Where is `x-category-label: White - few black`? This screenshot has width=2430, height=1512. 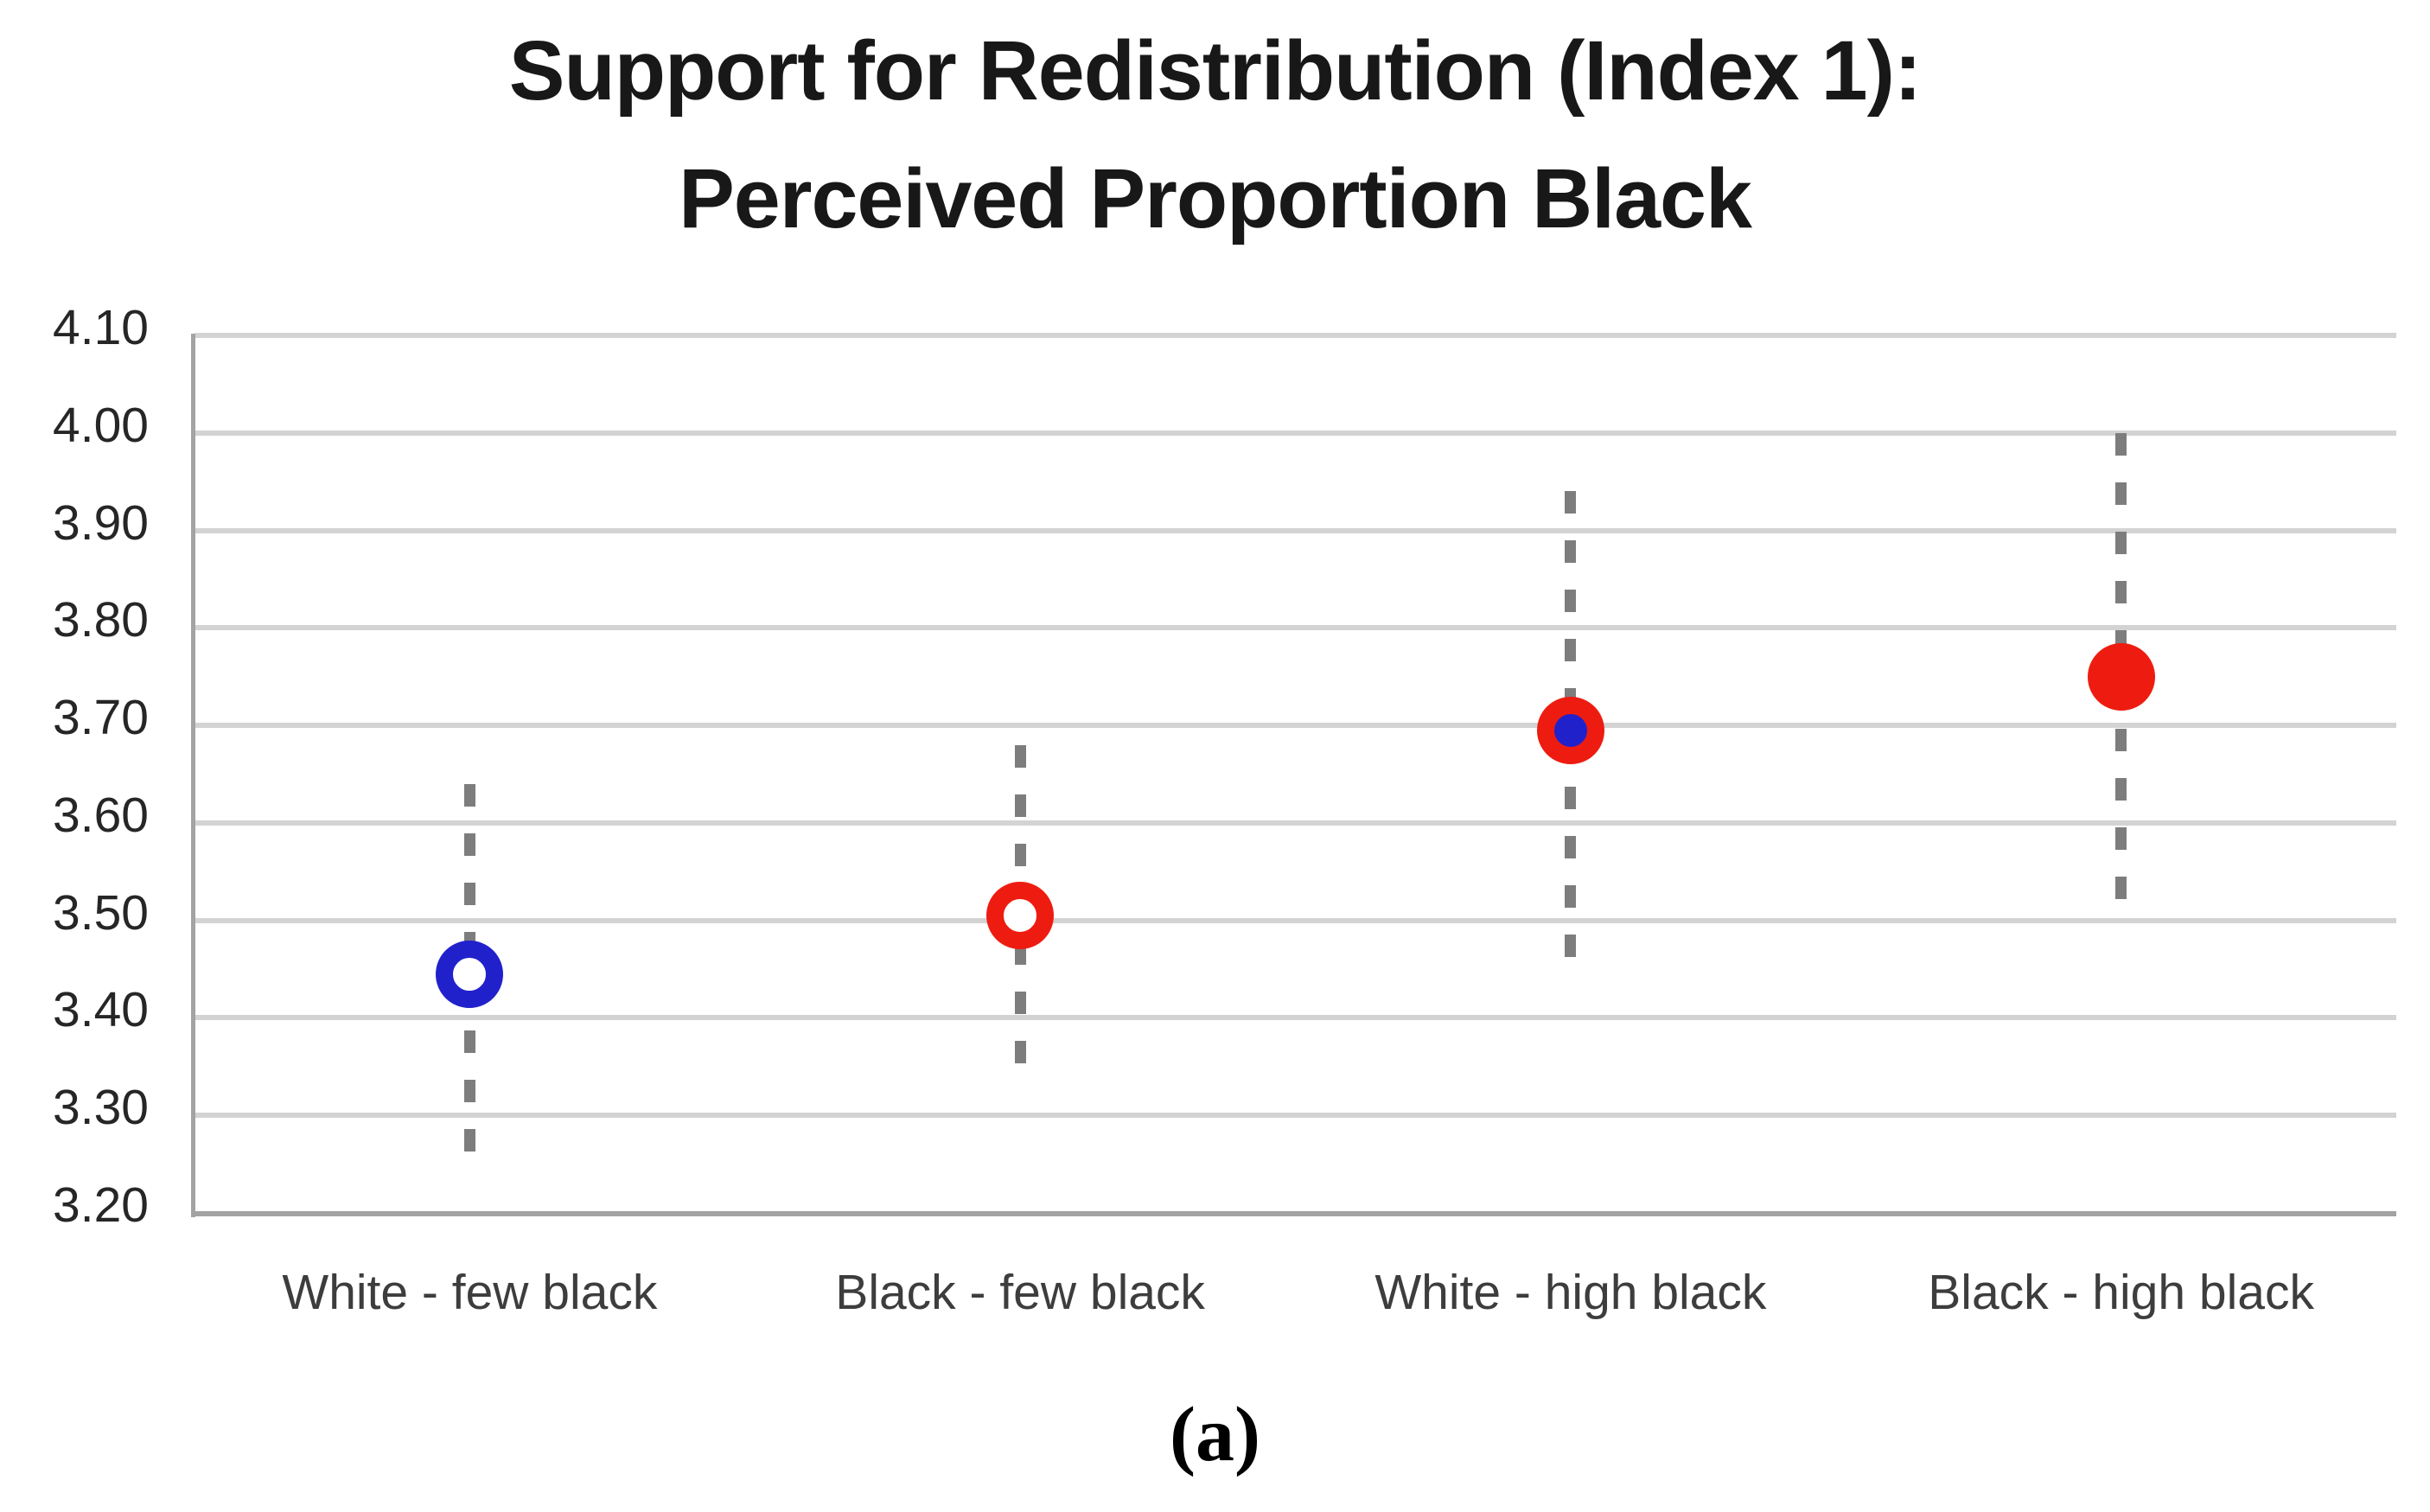
x-category-label: White - few black is located at coordinates (470, 1293).